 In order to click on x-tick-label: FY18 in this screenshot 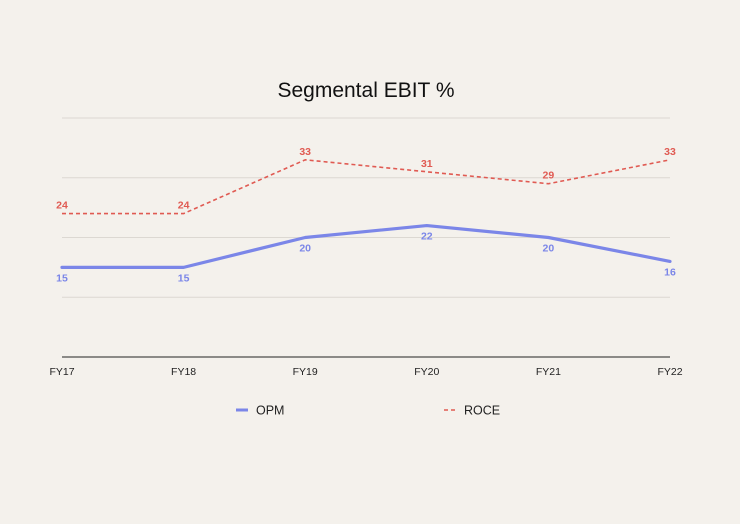, I will do `click(183, 372)`.